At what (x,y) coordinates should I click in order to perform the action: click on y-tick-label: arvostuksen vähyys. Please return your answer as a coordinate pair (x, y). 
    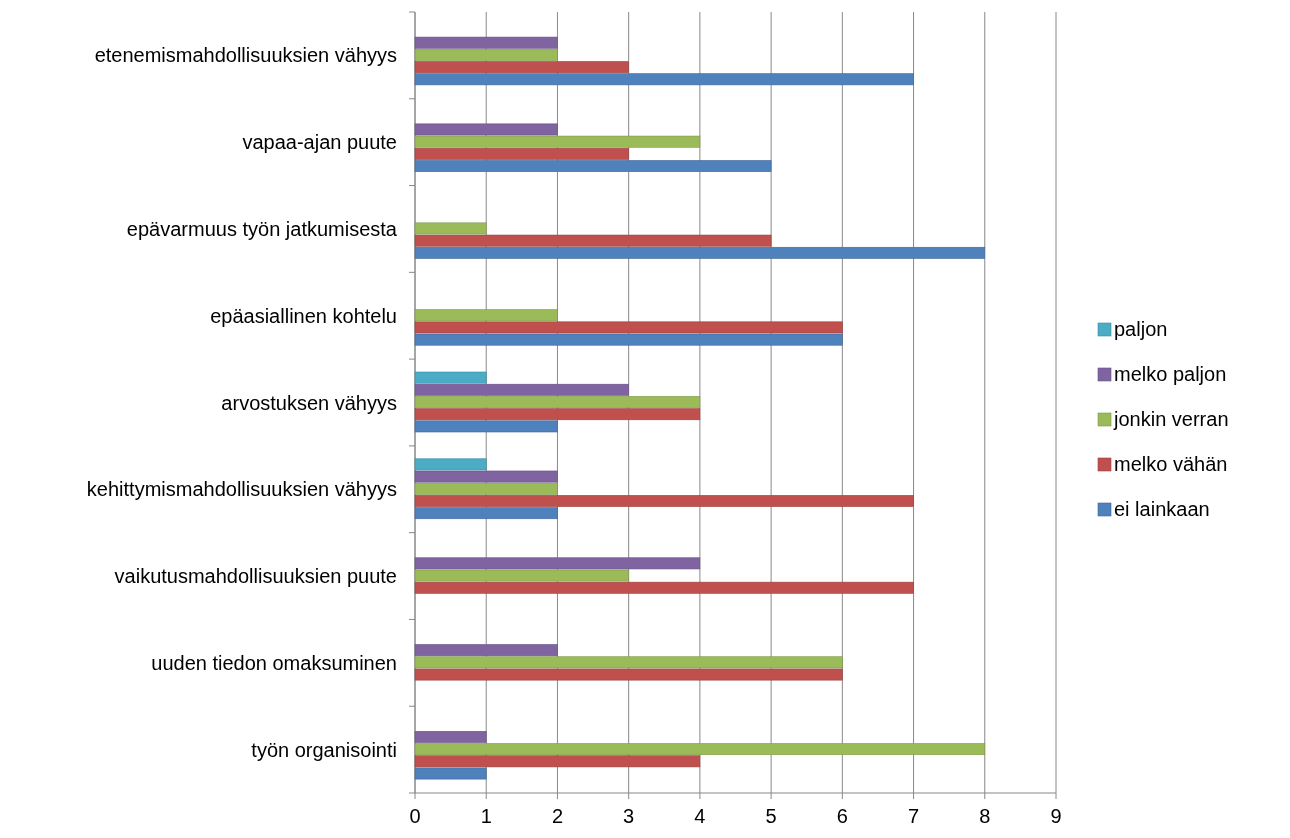
    Looking at the image, I should click on (309, 402).